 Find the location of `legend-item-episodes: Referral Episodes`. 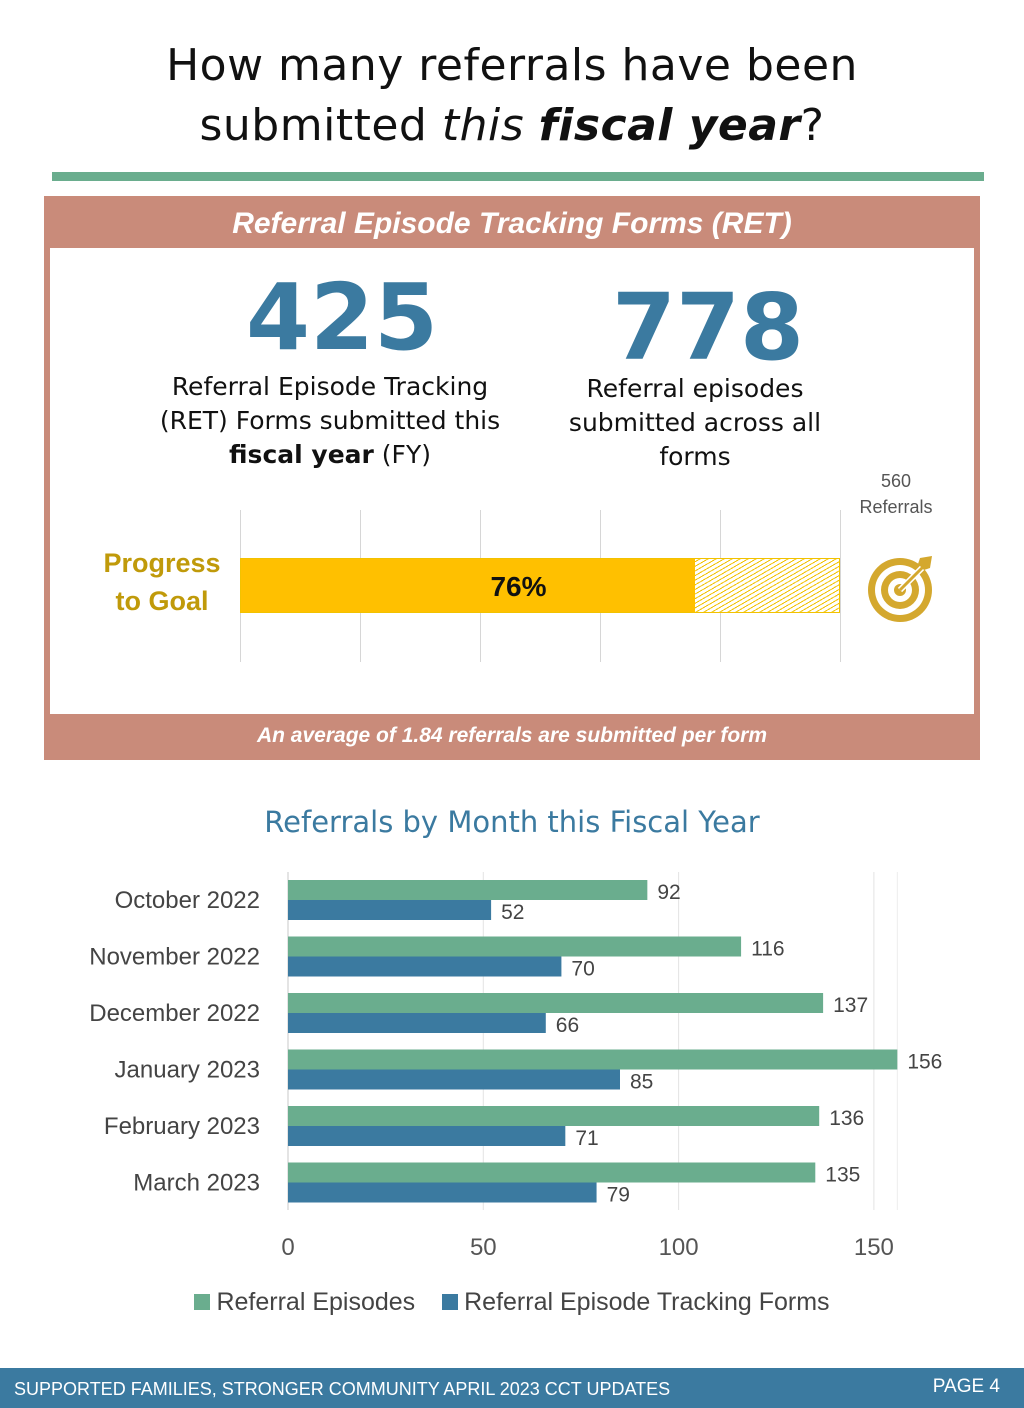

legend-item-episodes: Referral Episodes is located at coordinates (304, 1302).